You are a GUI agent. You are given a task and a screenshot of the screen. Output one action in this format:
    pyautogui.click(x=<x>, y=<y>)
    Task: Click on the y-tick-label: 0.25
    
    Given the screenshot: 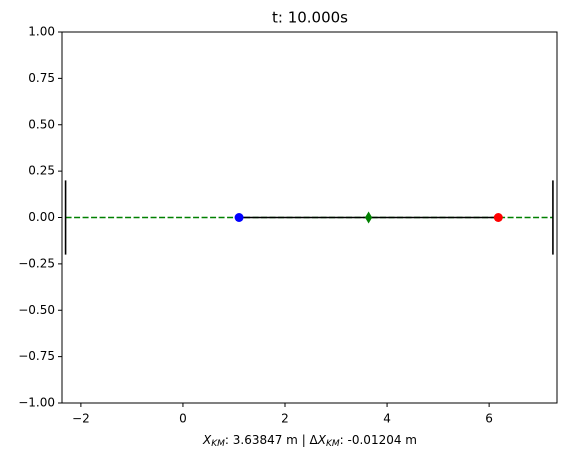 What is the action you would take?
    pyautogui.click(x=41, y=171)
    